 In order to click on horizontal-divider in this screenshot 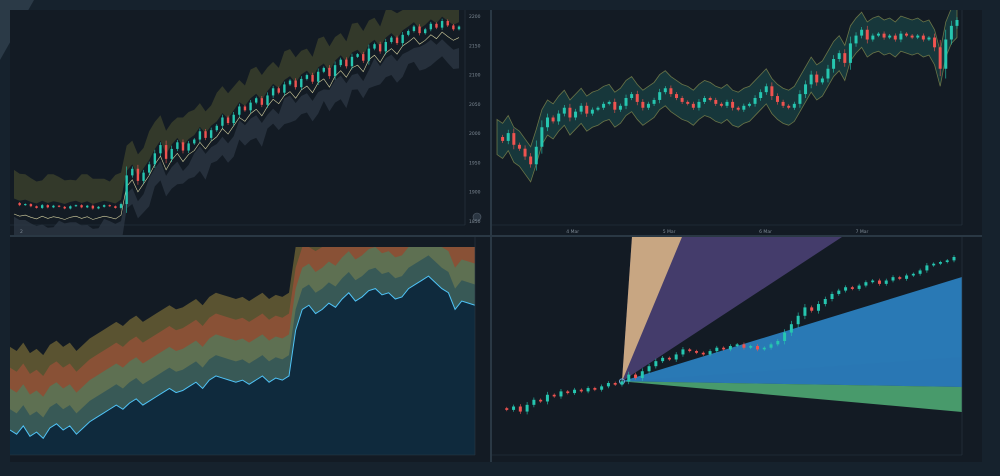, I will do `click(496, 236)`.